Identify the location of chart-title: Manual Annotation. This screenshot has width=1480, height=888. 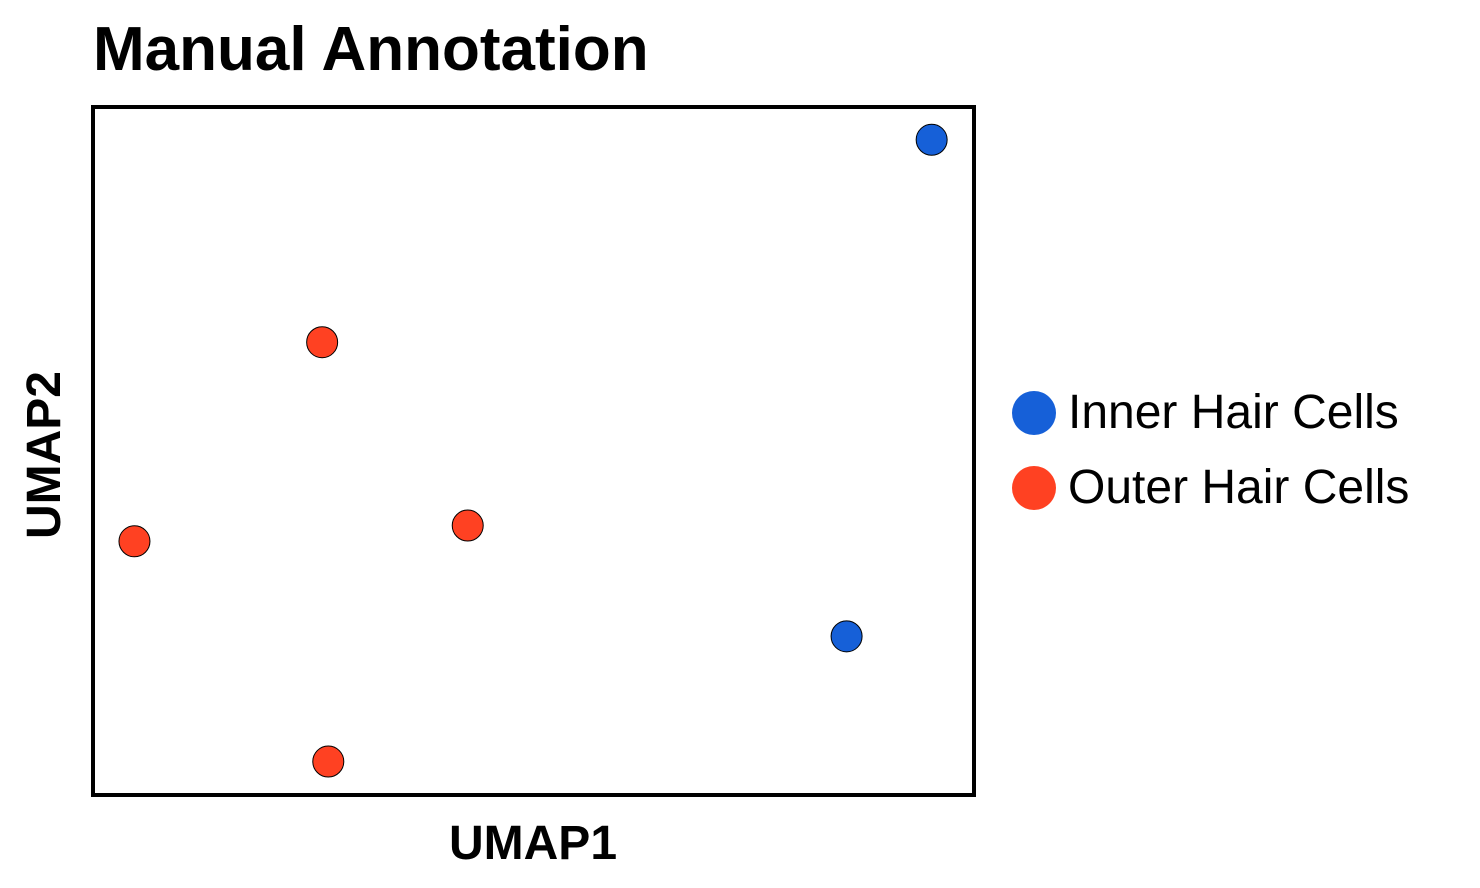
(371, 49).